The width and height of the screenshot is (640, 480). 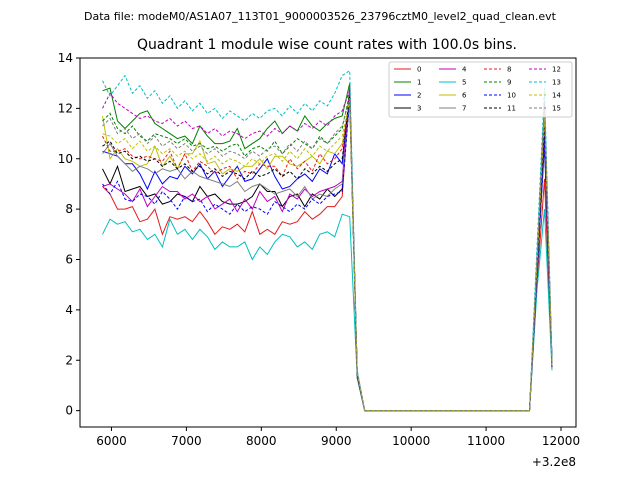 What do you see at coordinates (556, 83) in the screenshot?
I see `legend-label-13: 13` at bounding box center [556, 83].